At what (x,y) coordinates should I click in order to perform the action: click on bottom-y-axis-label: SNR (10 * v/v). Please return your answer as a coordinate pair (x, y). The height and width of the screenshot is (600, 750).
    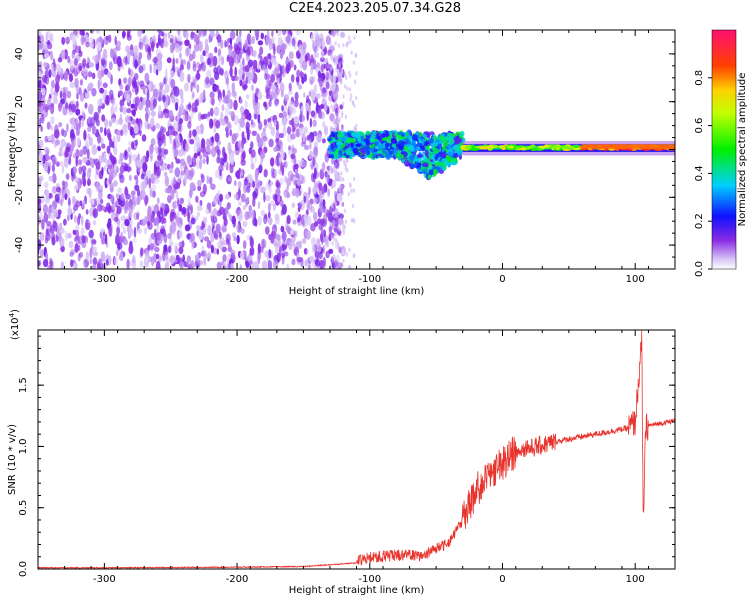
    Looking at the image, I should click on (12, 459).